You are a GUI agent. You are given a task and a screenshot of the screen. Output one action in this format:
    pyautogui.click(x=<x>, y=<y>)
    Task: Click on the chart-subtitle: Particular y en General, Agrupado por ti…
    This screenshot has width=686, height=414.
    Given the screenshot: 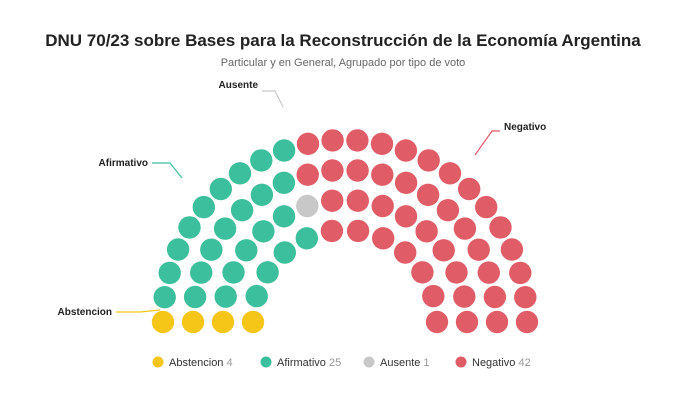 What is the action you would take?
    pyautogui.click(x=343, y=63)
    